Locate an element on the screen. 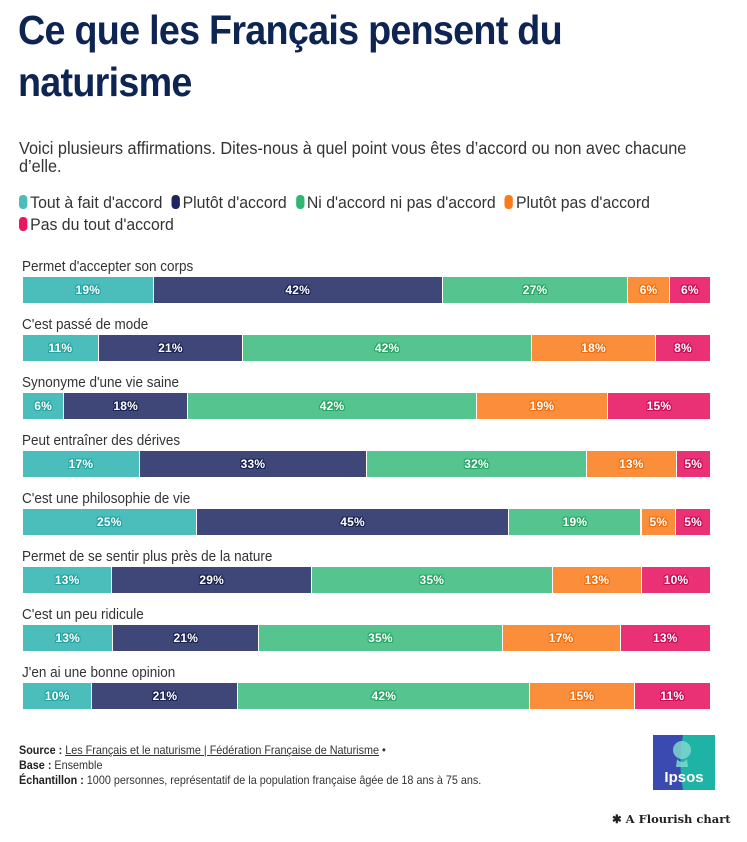 The image size is (747, 842). bar-value-label: 35% is located at coordinates (432, 580).